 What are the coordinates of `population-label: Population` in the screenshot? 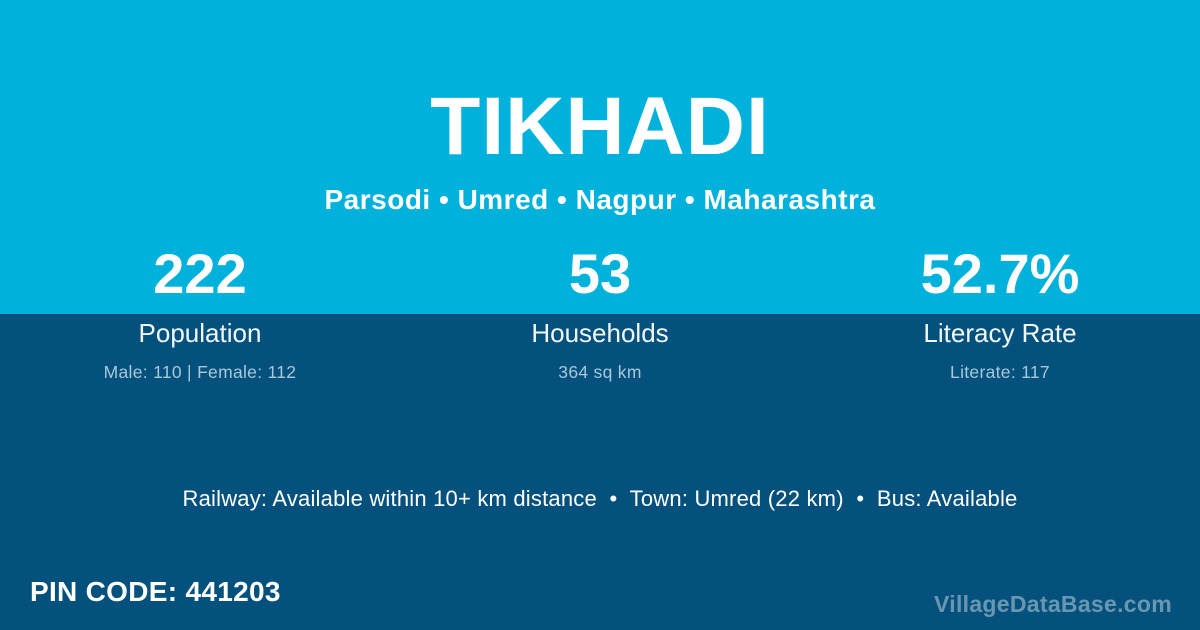 It's located at (200, 333).